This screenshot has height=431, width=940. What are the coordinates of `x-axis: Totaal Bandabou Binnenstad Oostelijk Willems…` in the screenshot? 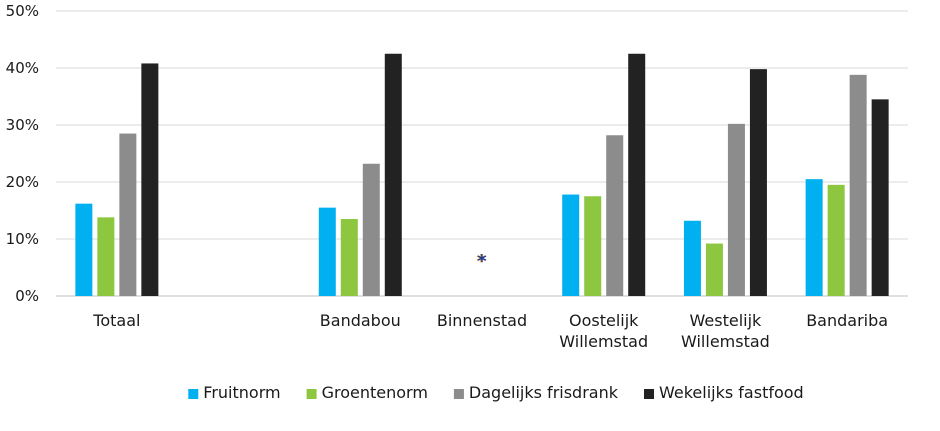 It's located at (490, 331).